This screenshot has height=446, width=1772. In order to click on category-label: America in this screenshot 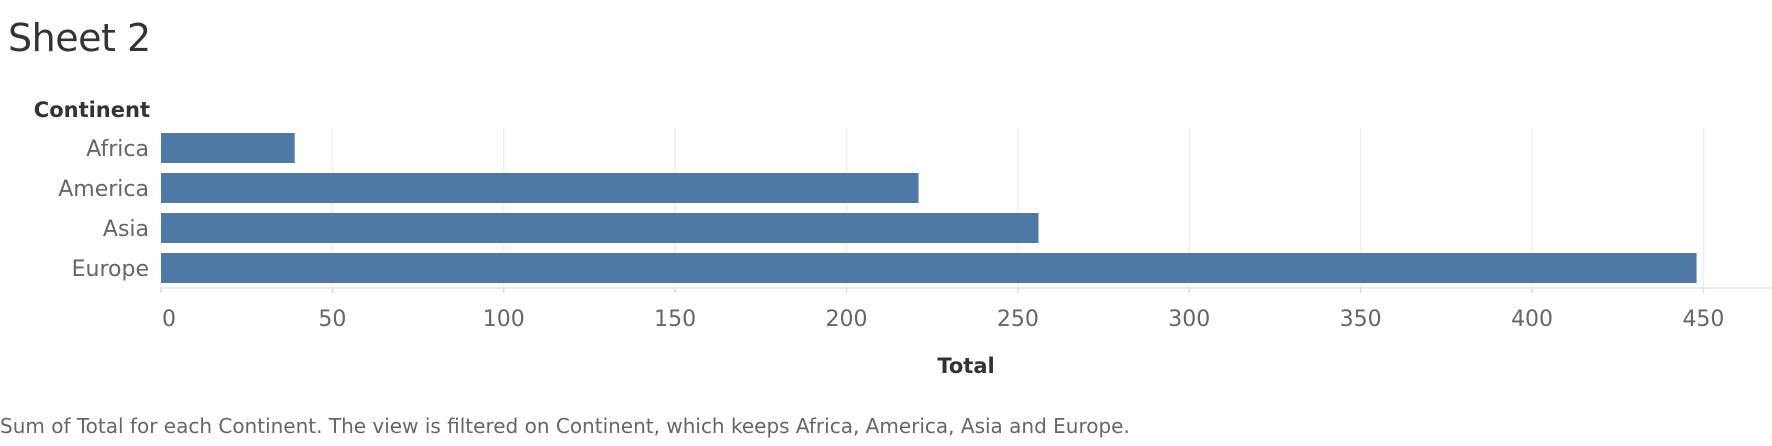, I will do `click(103, 189)`.